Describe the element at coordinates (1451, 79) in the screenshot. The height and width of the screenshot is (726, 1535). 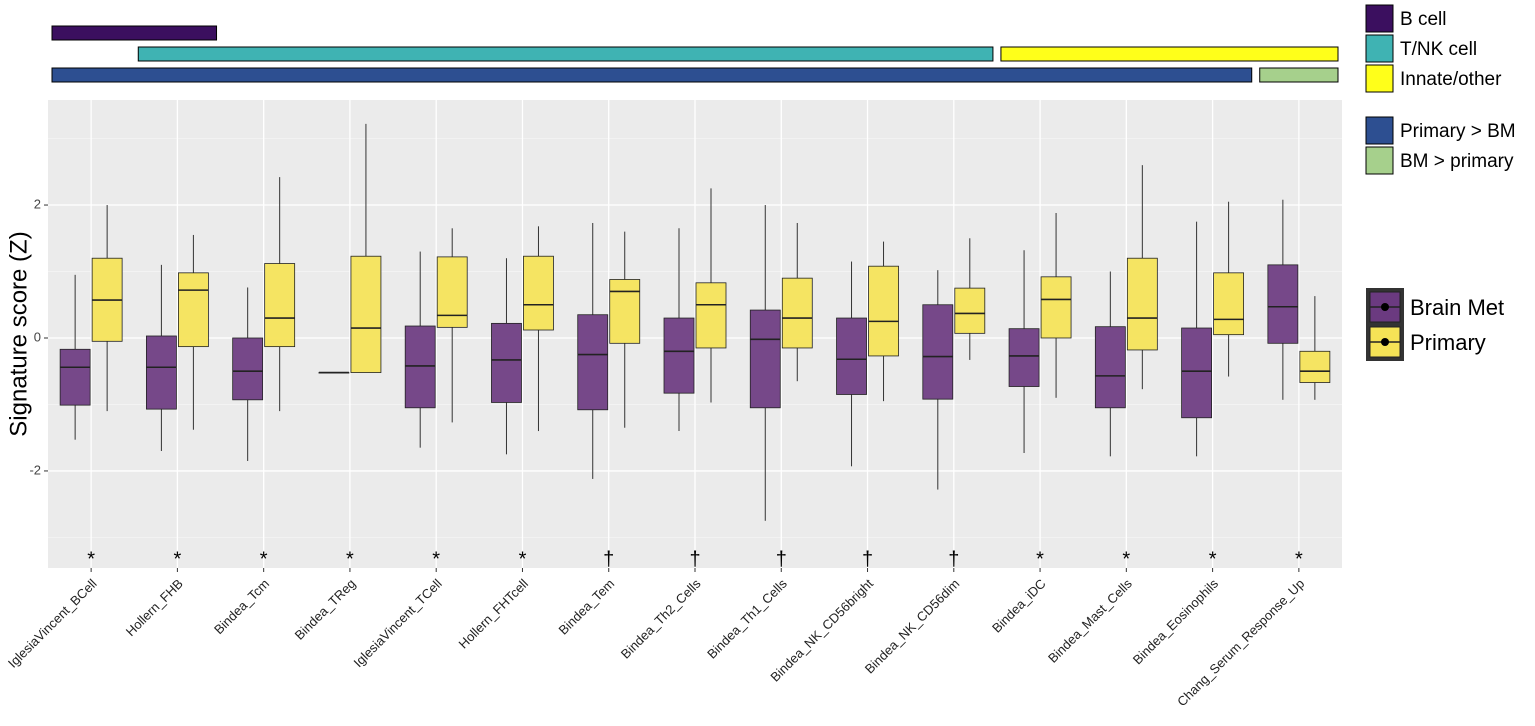
I see `legend-label: Innate/other` at that location.